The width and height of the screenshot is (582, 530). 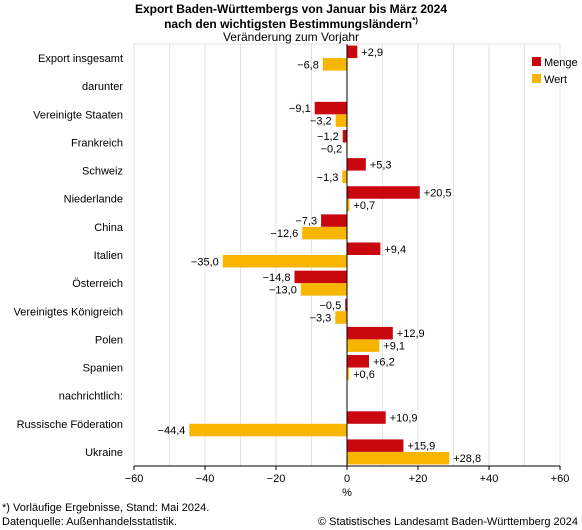 What do you see at coordinates (418, 479) in the screenshot?
I see `x-tick-label: +20` at bounding box center [418, 479].